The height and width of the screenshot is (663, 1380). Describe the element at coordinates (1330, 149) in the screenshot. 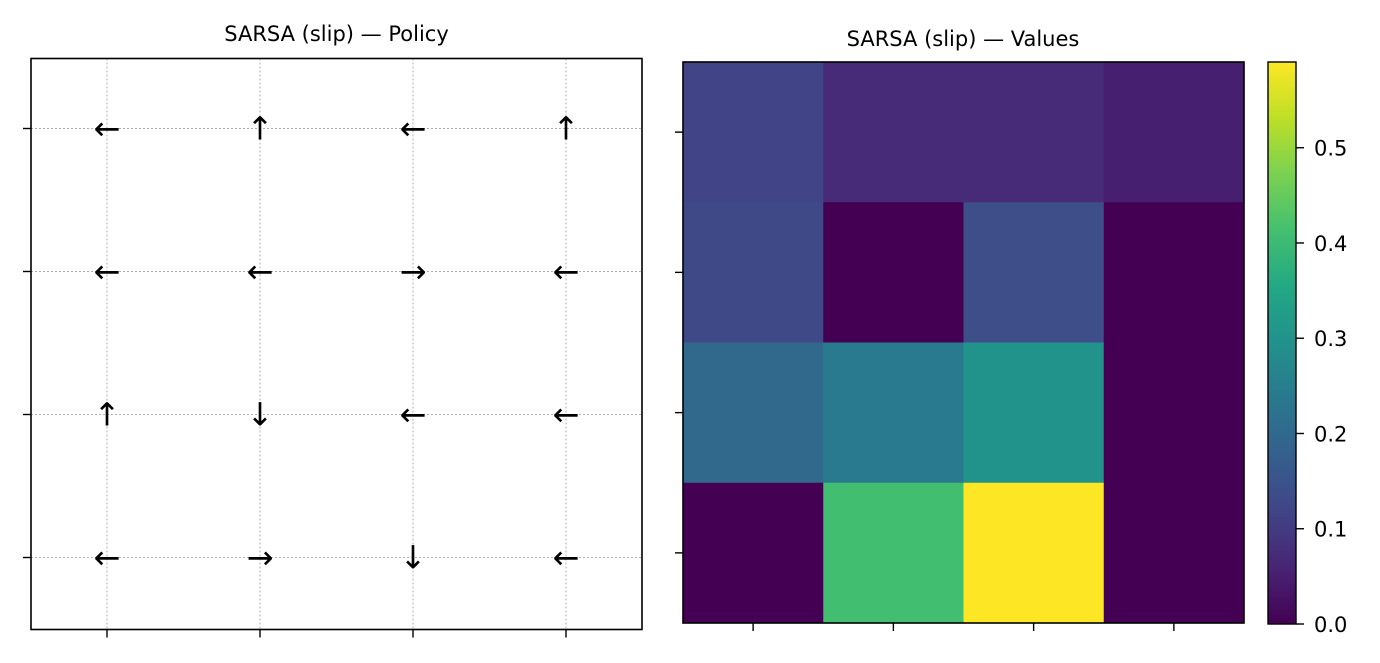

I see `colorbar-tick-label: 0.5` at that location.